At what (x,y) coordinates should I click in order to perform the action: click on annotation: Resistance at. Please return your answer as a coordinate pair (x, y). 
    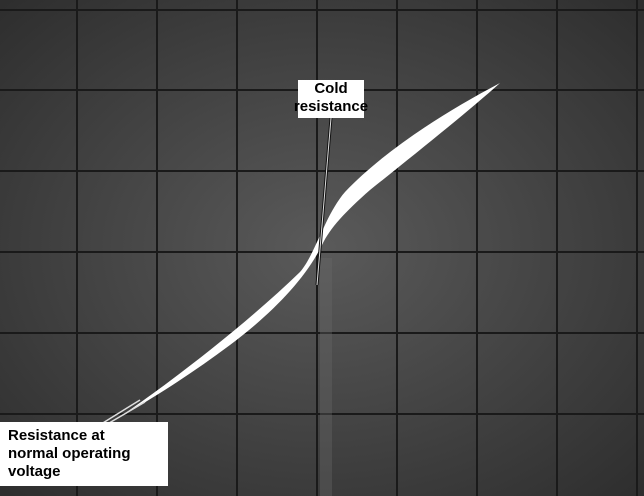
    Looking at the image, I should click on (56, 435).